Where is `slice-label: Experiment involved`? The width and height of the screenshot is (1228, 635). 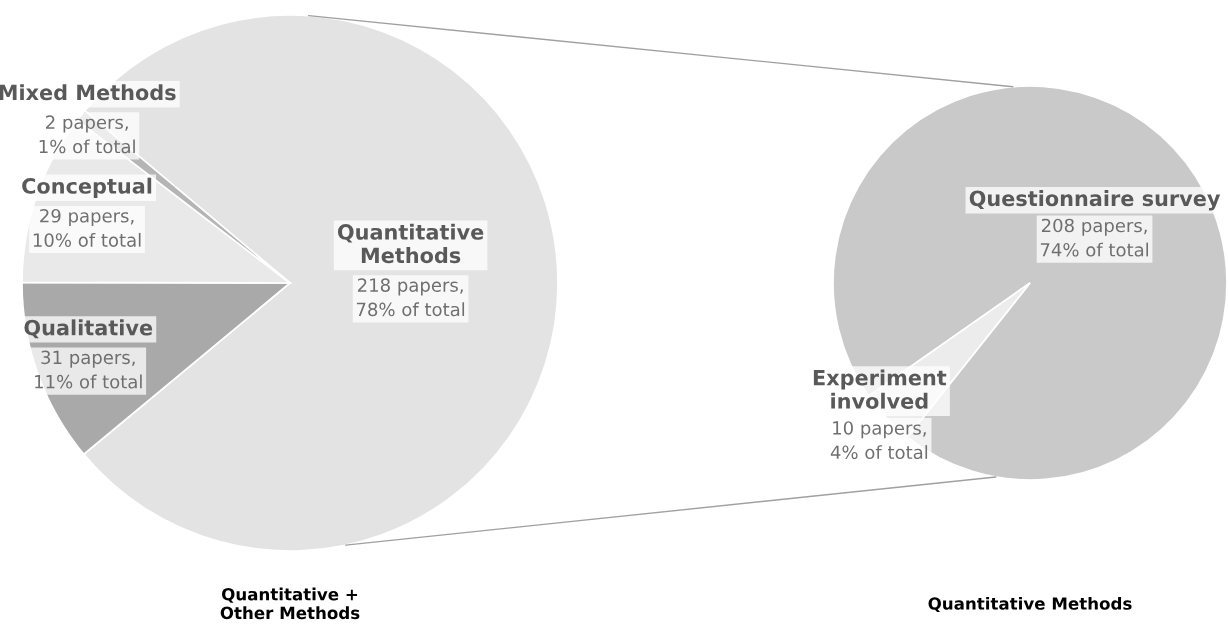
slice-label: Experiment involved is located at coordinates (880, 389).